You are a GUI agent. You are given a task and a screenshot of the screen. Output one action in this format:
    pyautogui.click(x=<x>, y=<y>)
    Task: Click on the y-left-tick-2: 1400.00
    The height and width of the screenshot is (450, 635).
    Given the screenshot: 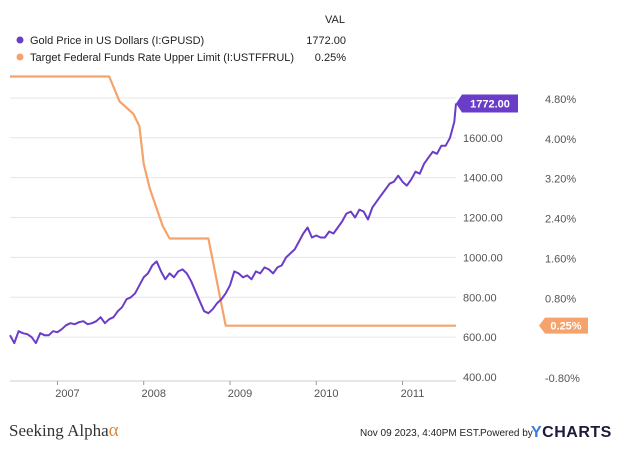 What is the action you would take?
    pyautogui.click(x=483, y=179)
    